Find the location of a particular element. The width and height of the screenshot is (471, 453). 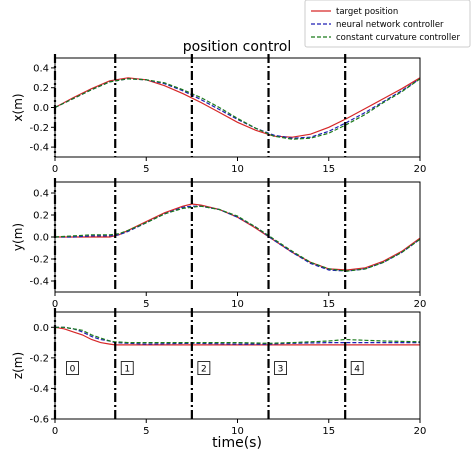

chart-title: position control is located at coordinates (237, 47).